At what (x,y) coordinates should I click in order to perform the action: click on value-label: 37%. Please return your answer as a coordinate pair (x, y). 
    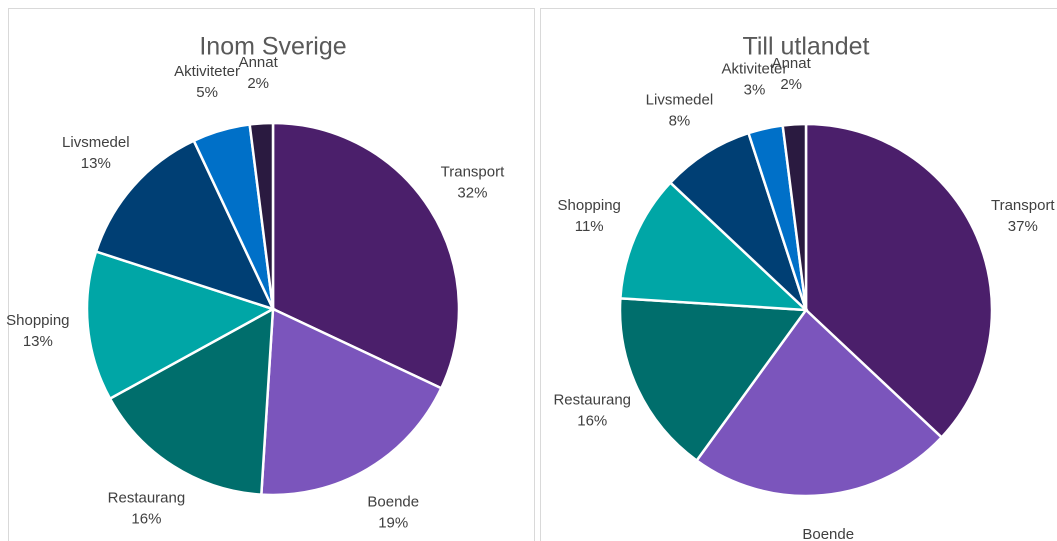
    Looking at the image, I should click on (1023, 226).